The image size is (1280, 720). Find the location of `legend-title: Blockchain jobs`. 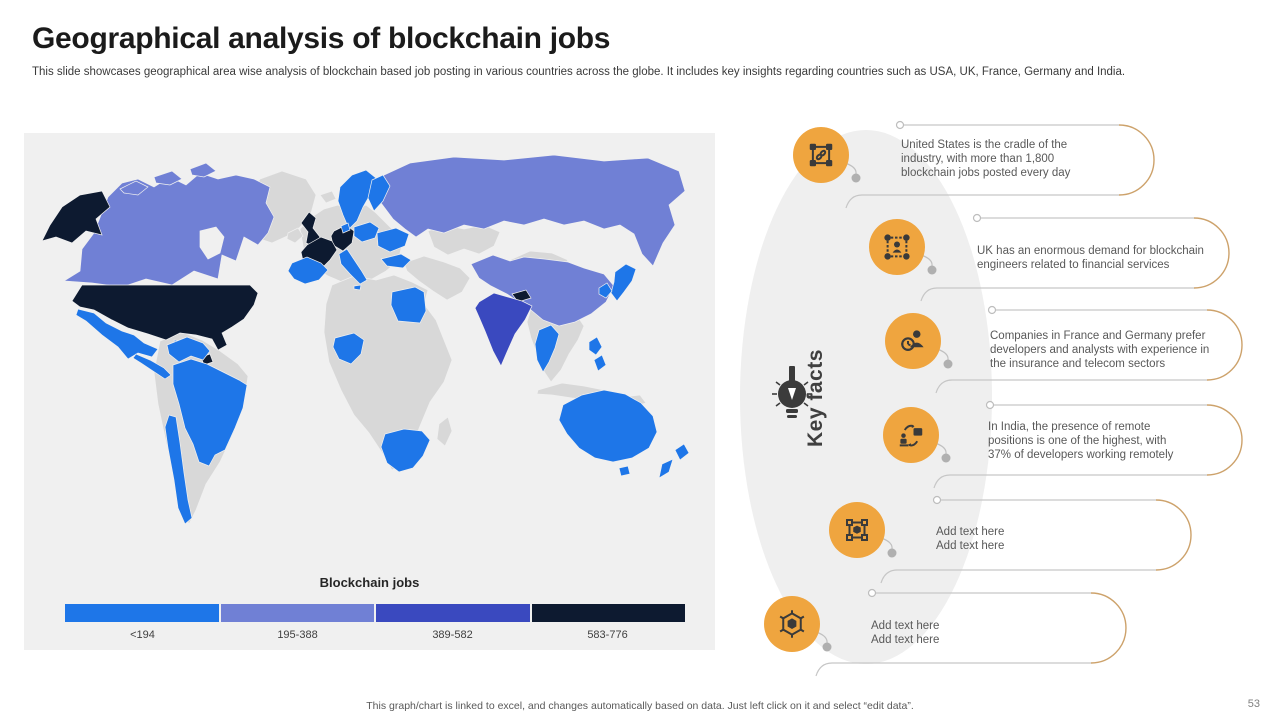

legend-title: Blockchain jobs is located at coordinates (369, 582).